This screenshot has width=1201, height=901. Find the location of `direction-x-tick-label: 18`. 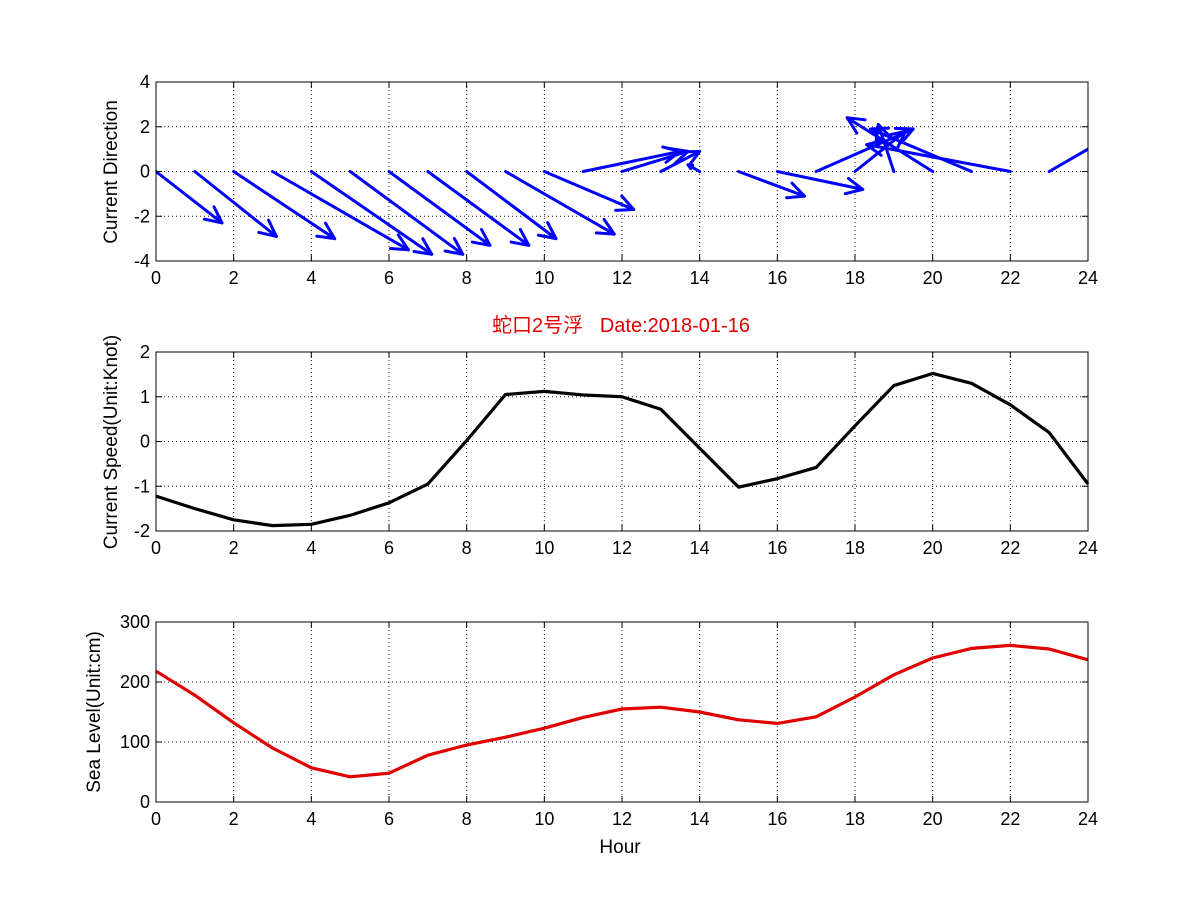

direction-x-tick-label: 18 is located at coordinates (855, 278).